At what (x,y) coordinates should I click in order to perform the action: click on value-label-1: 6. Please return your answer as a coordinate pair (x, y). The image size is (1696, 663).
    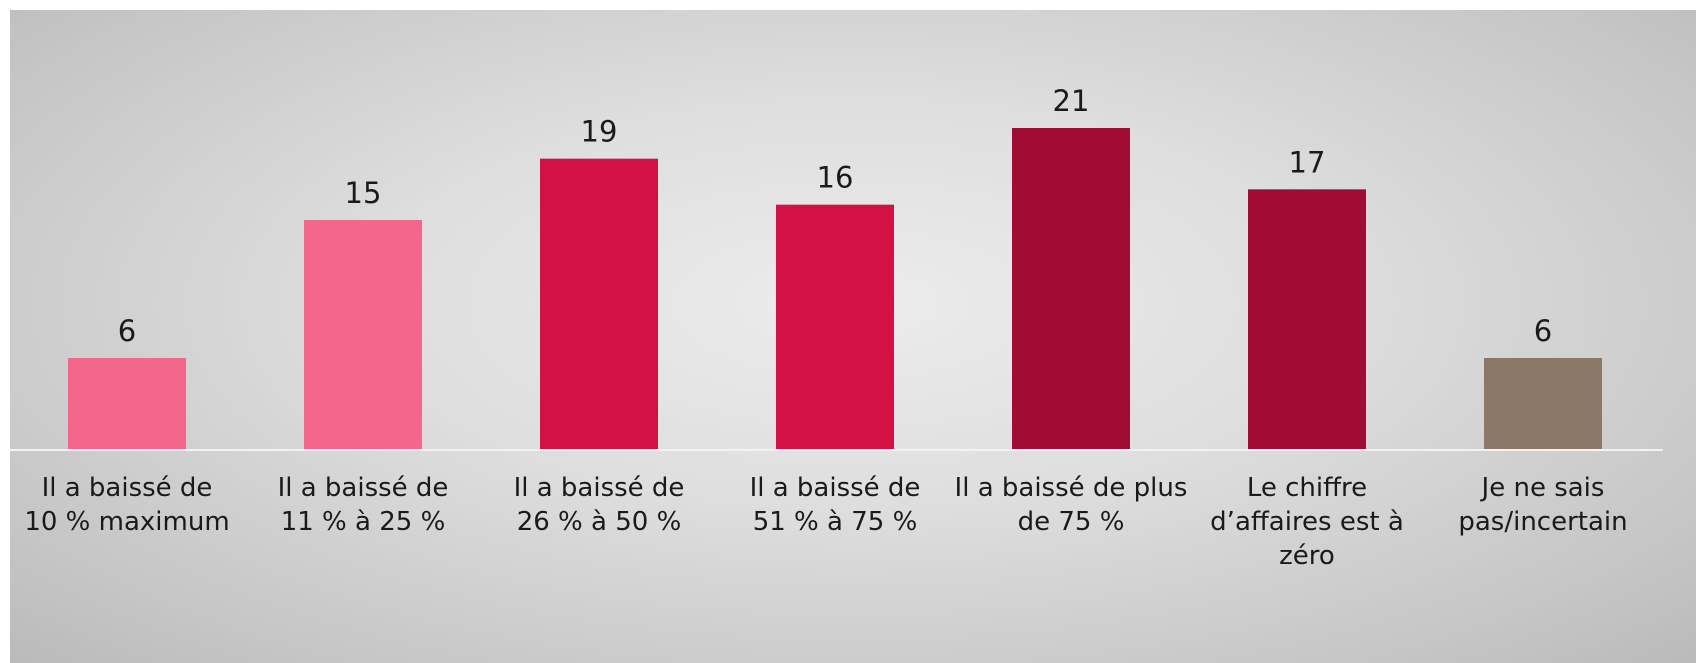
    Looking at the image, I should click on (127, 331).